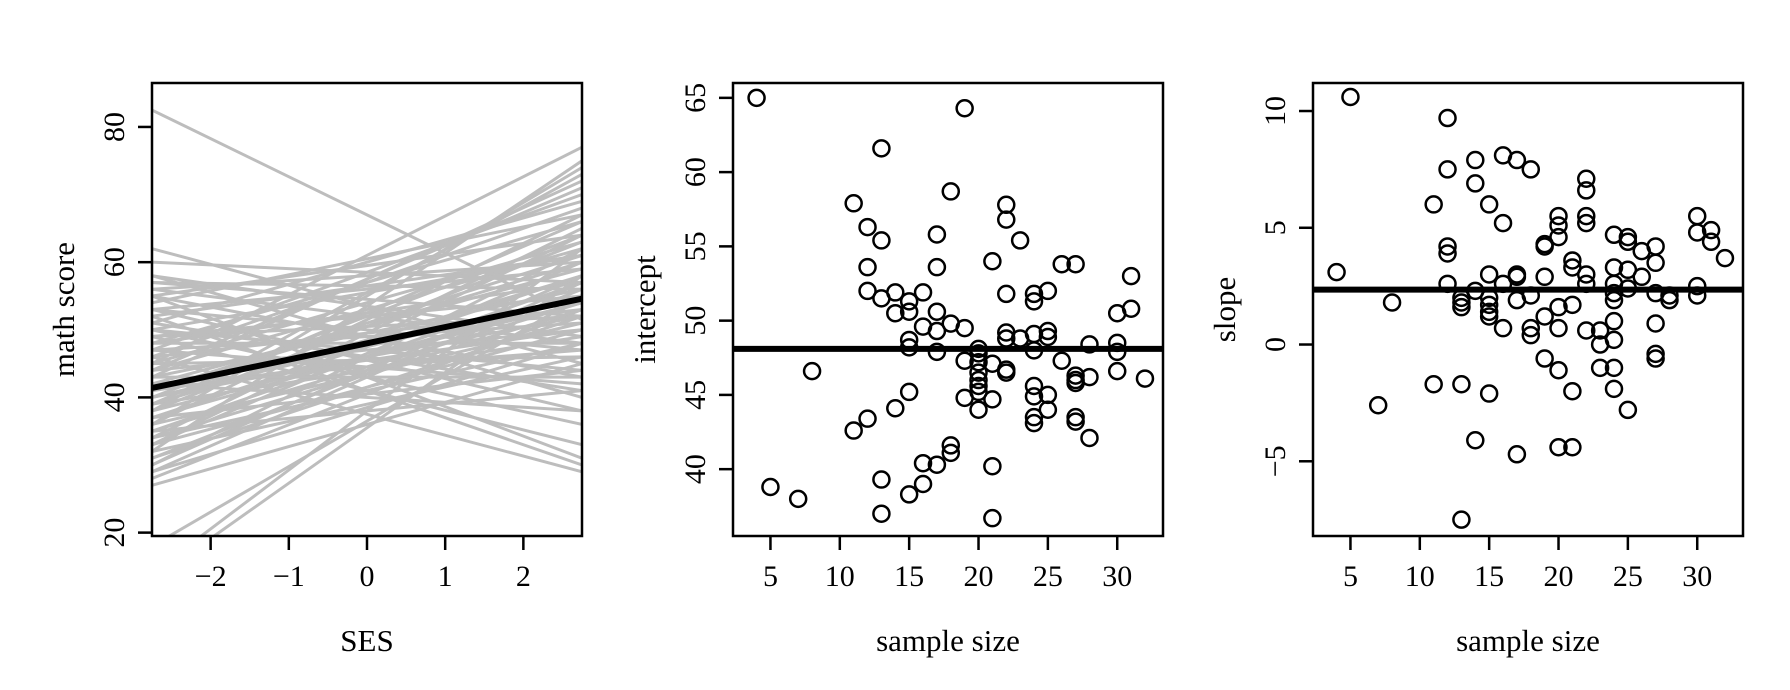 This screenshot has height=690, width=1790. Describe the element at coordinates (840, 576) in the screenshot. I see `x-tick-label: 10` at that location.